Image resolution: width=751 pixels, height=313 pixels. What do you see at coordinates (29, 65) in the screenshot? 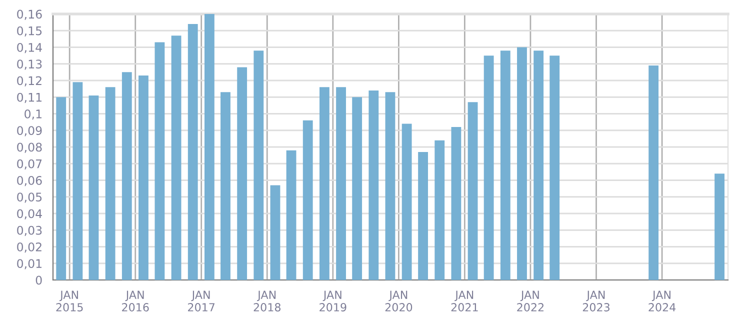
I see `y-tick-label: 0,13` at bounding box center [29, 65].